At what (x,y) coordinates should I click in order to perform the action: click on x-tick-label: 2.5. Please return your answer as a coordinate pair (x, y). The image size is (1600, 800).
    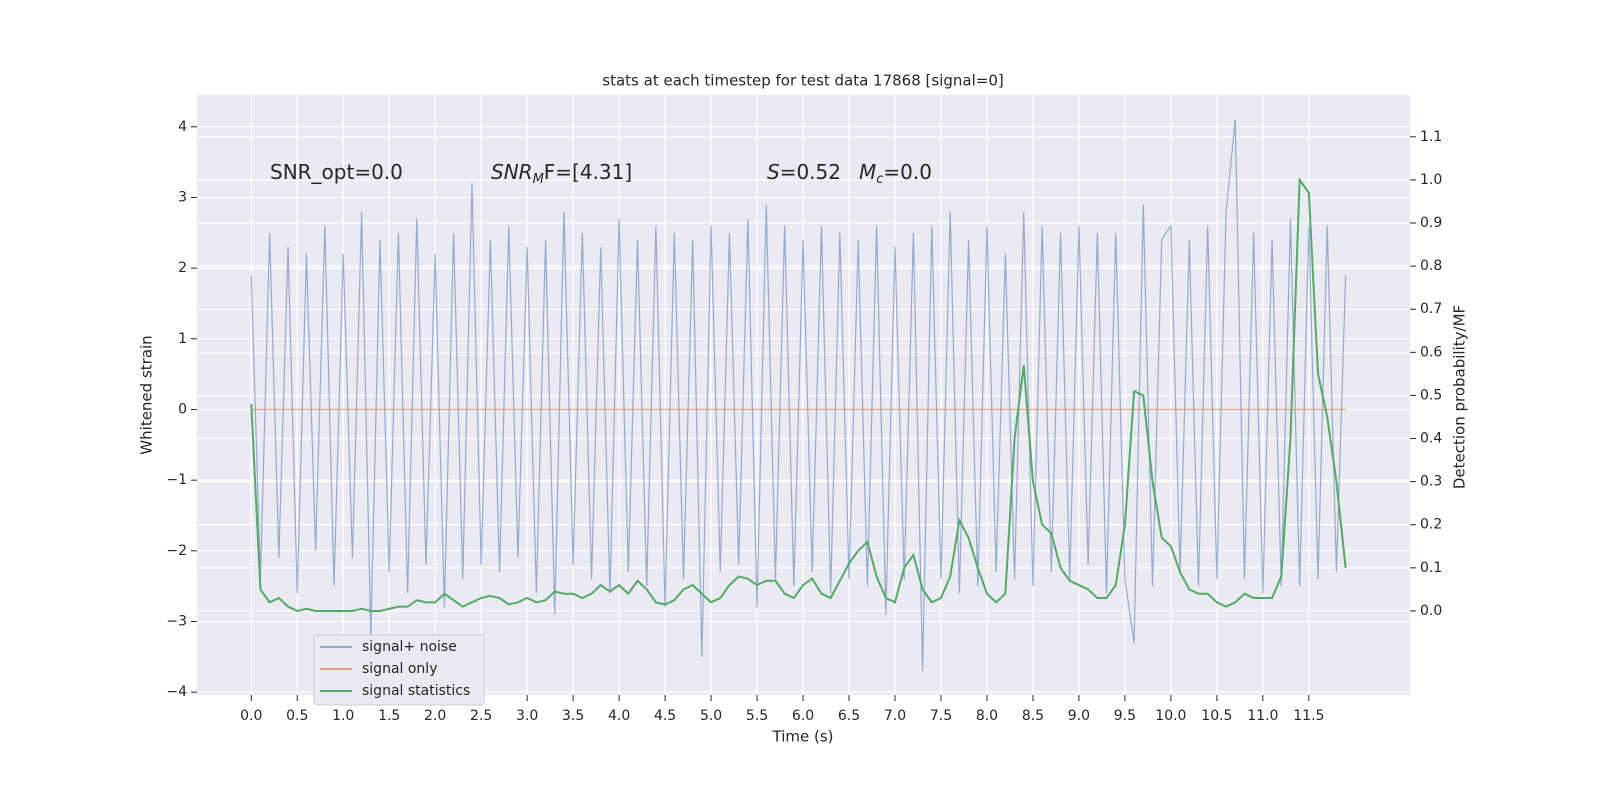
    Looking at the image, I should click on (481, 716).